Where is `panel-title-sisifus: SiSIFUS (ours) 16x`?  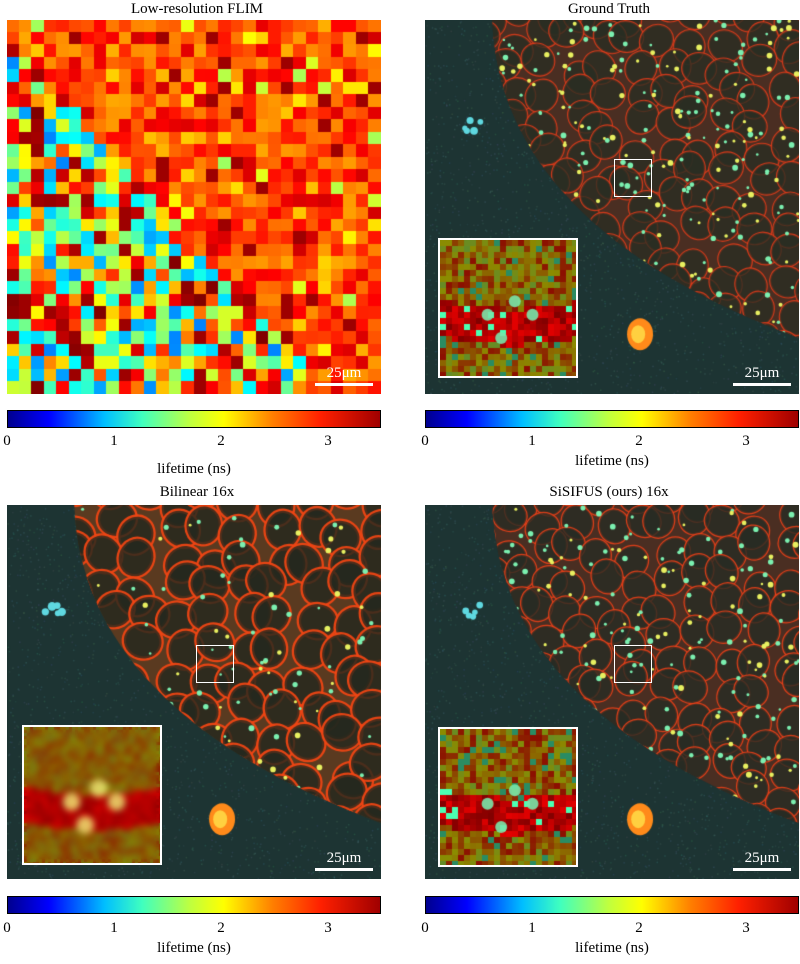 panel-title-sisifus: SiSIFUS (ours) 16x is located at coordinates (609, 492).